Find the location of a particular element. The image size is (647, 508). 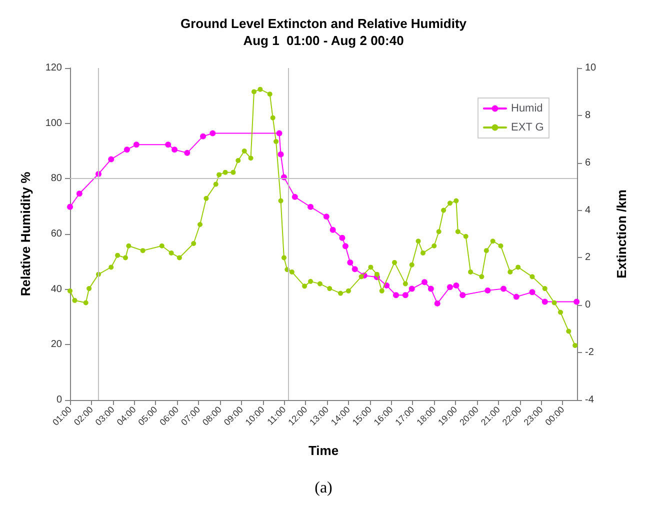

y-tick-label: 100 is located at coordinates (53, 123).